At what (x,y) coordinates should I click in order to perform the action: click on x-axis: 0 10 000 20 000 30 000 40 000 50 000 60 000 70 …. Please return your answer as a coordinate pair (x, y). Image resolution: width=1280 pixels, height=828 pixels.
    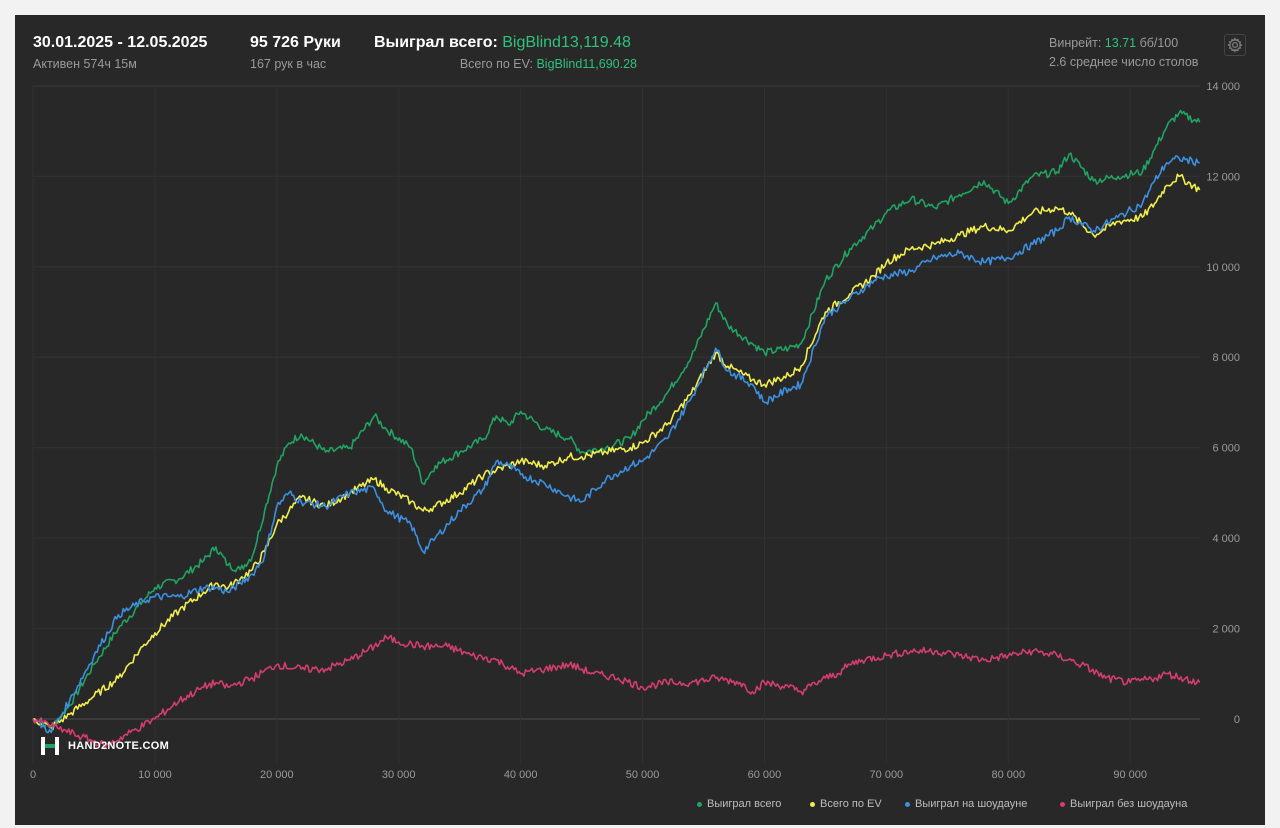
    Looking at the image, I should click on (588, 775).